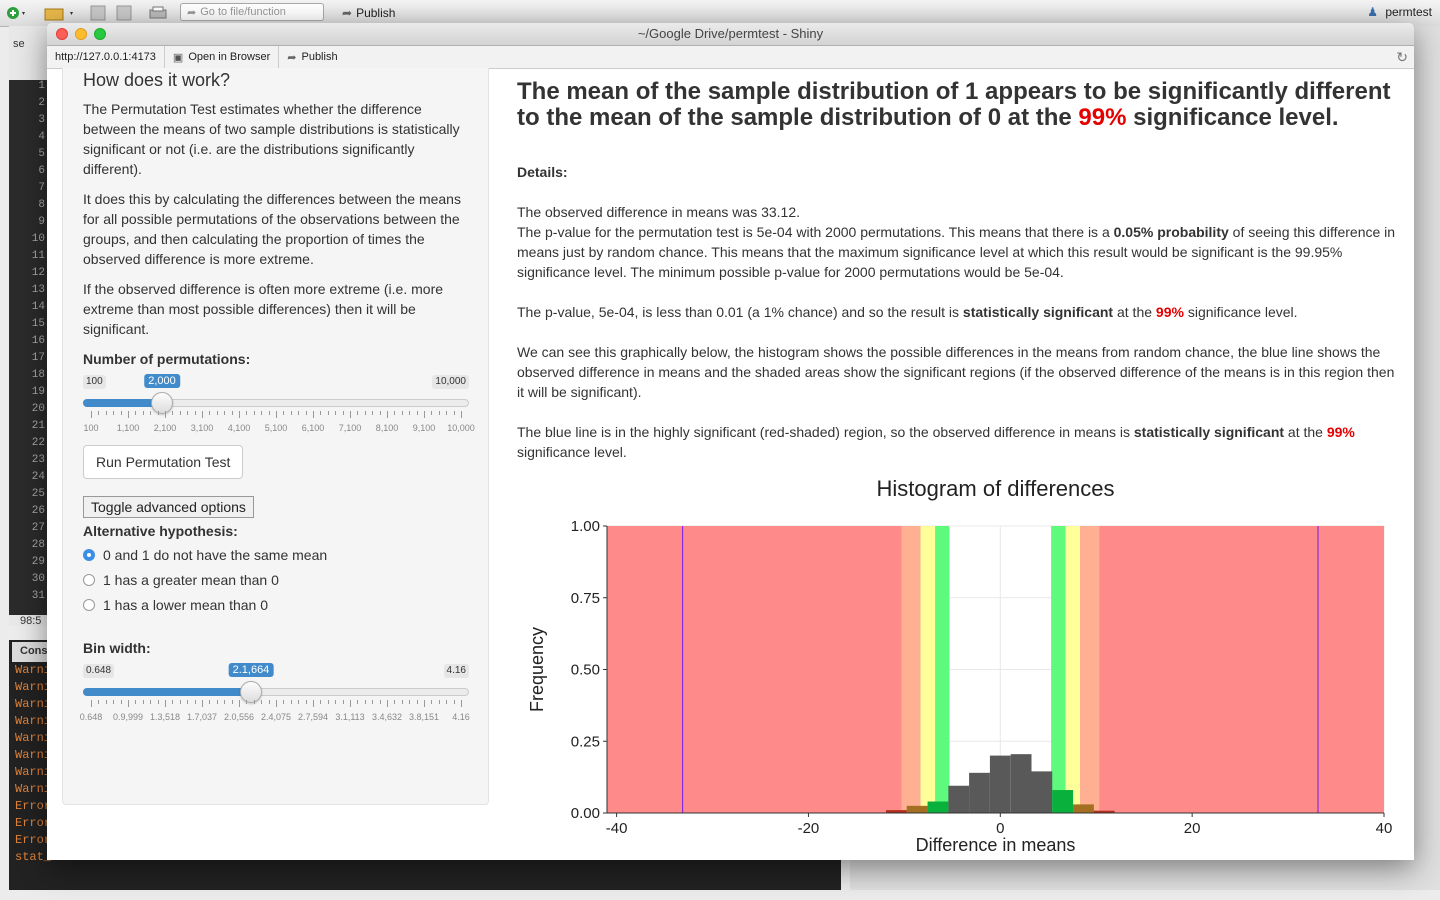  I want to click on publish-icon: ➦, so click(347, 13).